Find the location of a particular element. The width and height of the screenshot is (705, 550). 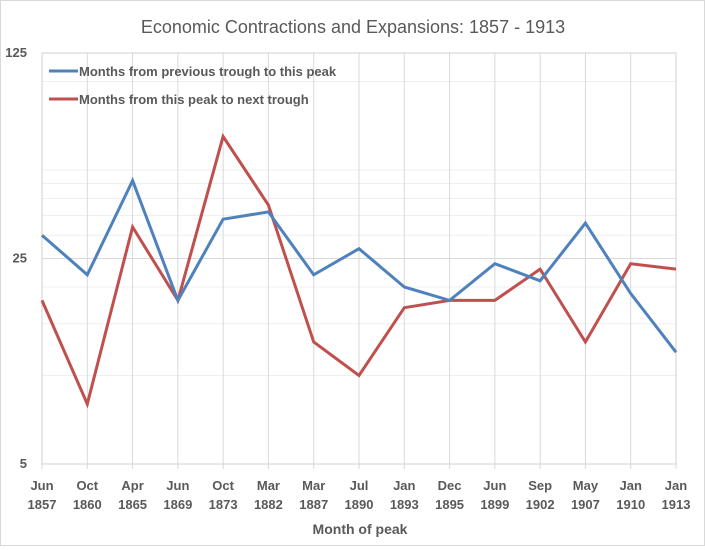

legend-label-1: Months from this peak to next trough is located at coordinates (194, 99).